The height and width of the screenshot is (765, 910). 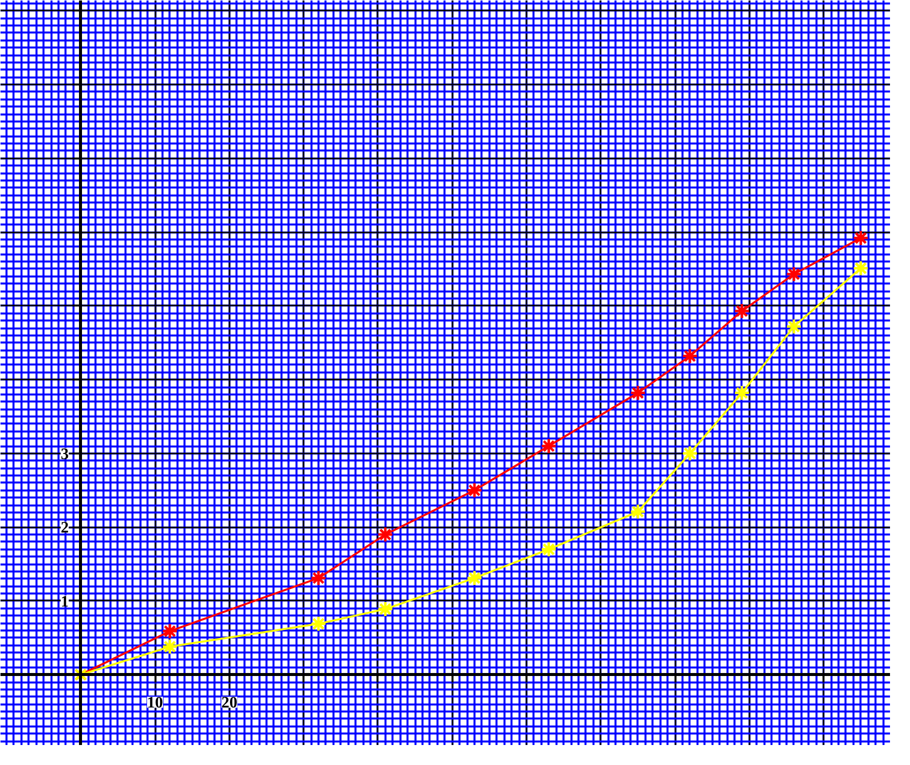 What do you see at coordinates (155, 703) in the screenshot?
I see `x-tick-label: 10` at bounding box center [155, 703].